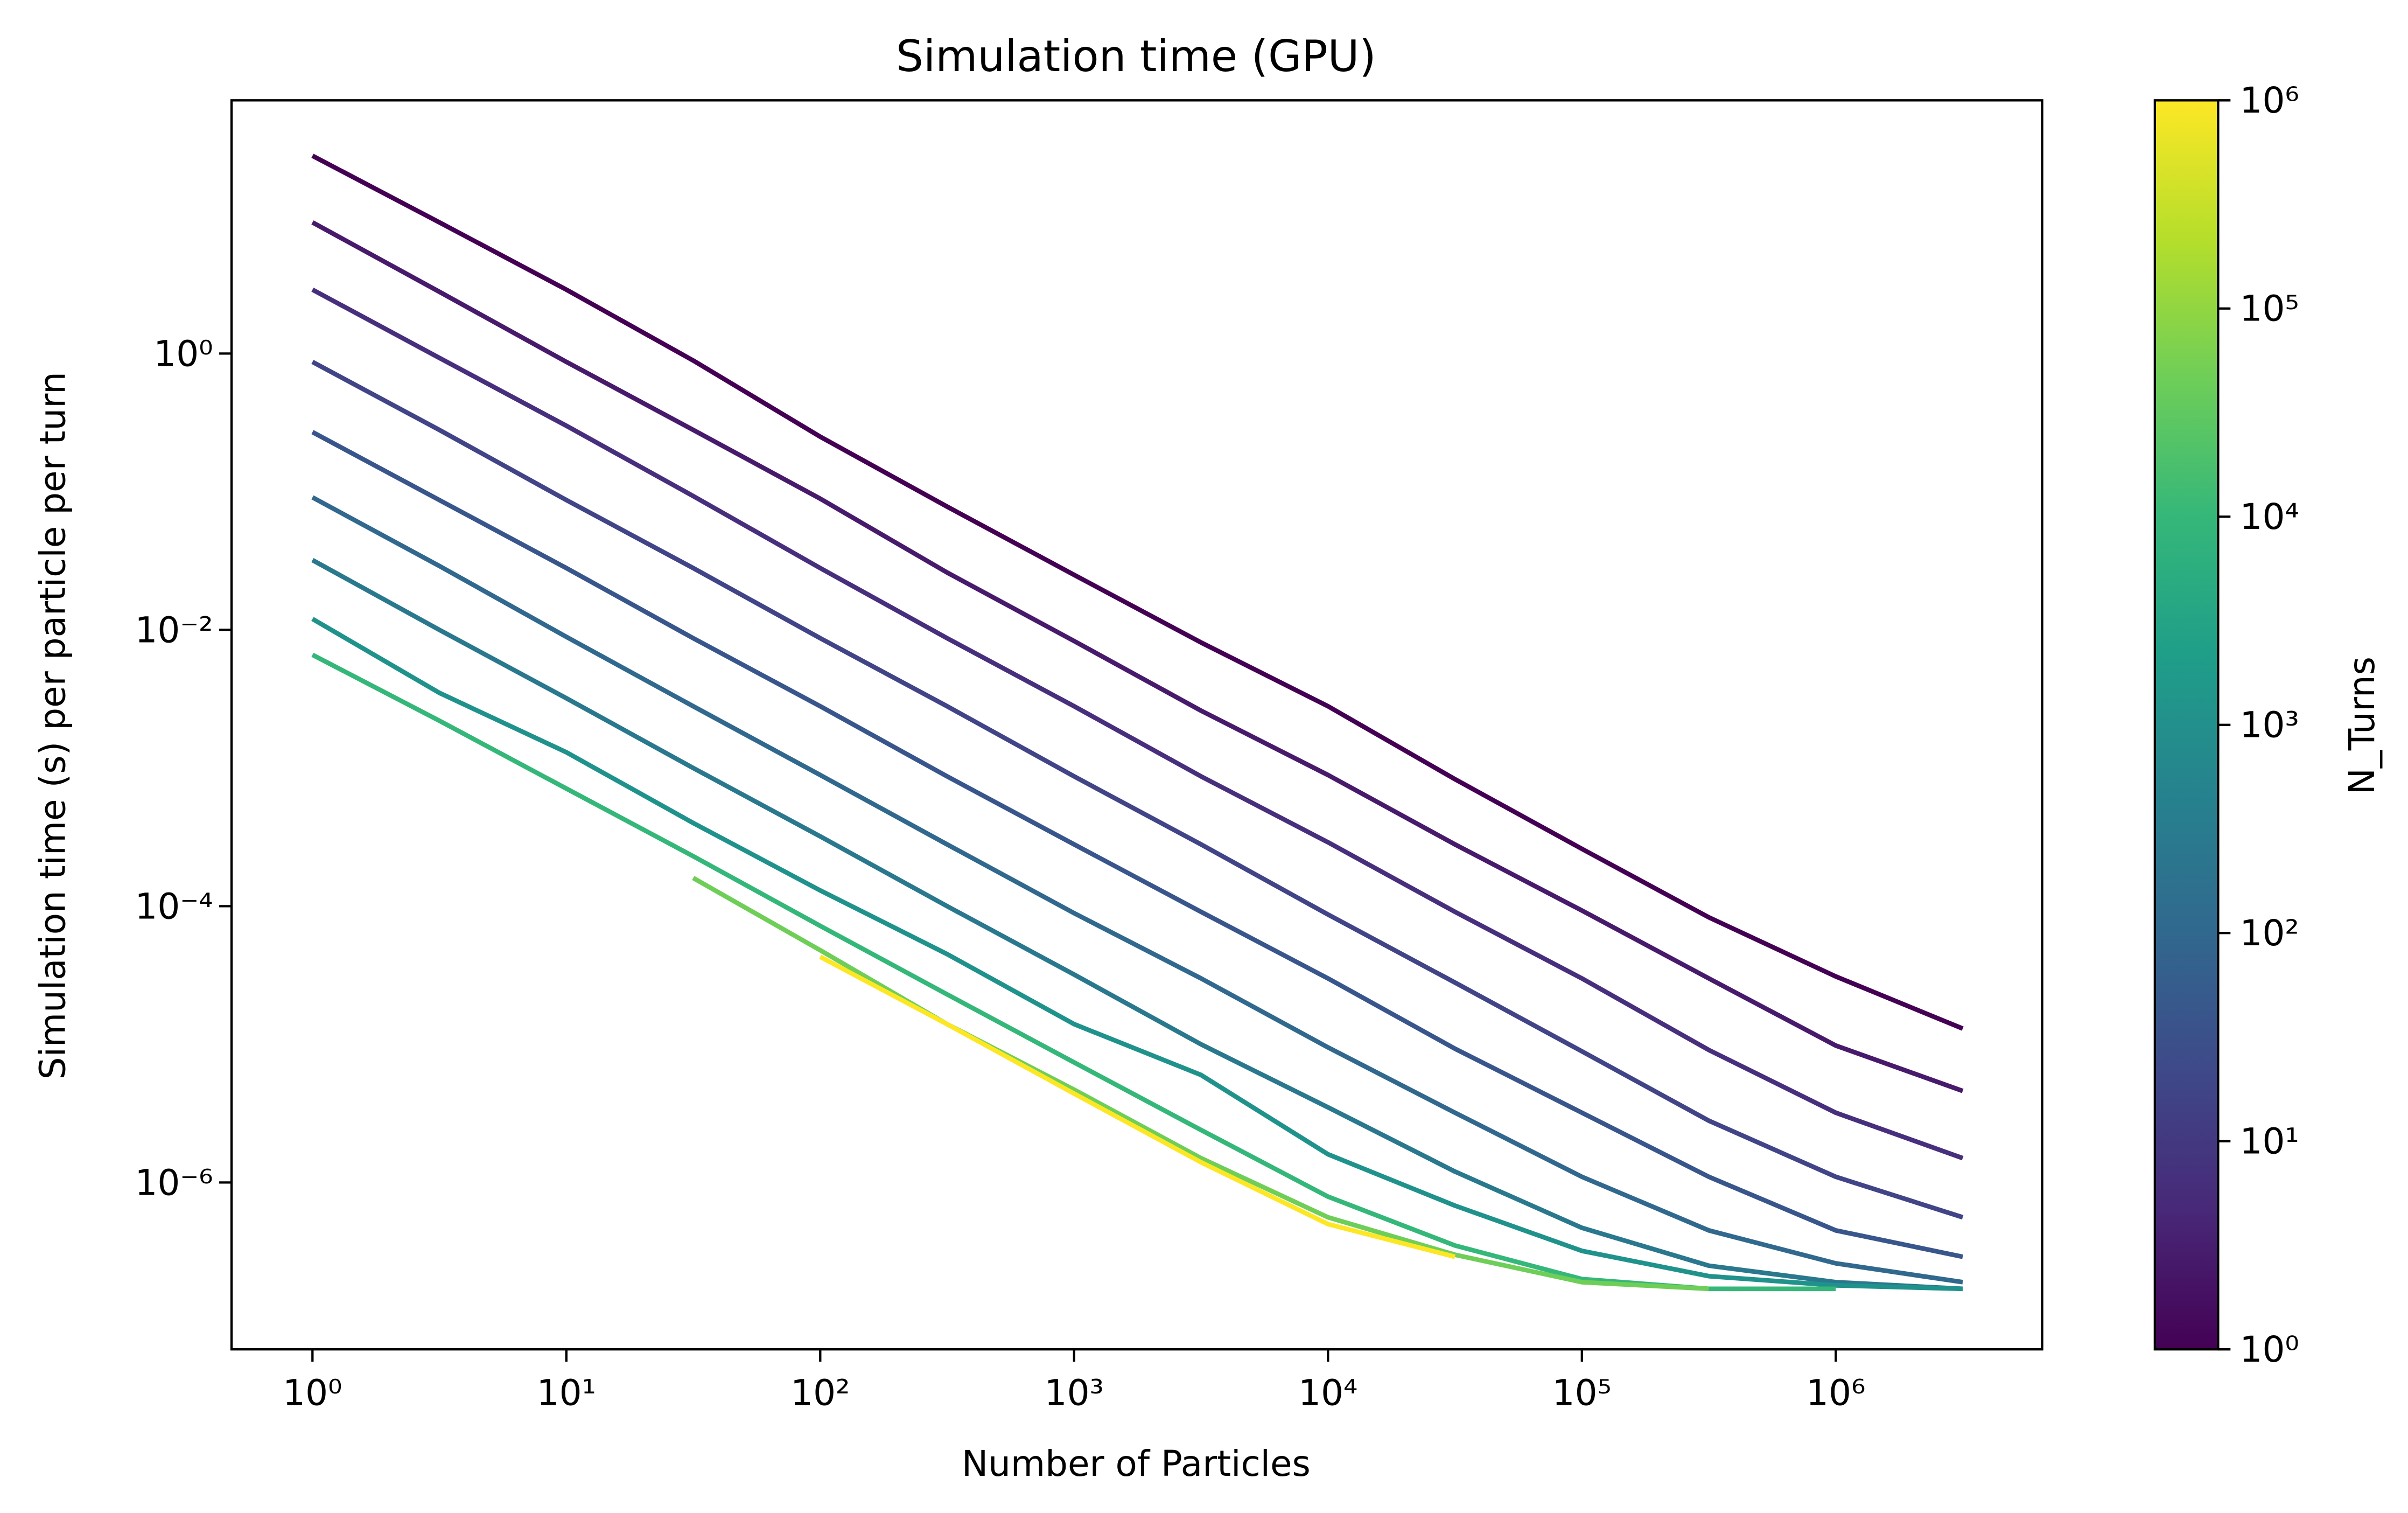 Image resolution: width=2408 pixels, height=1513 pixels. What do you see at coordinates (174, 630) in the screenshot?
I see `y-tick-label: 10⁻²` at bounding box center [174, 630].